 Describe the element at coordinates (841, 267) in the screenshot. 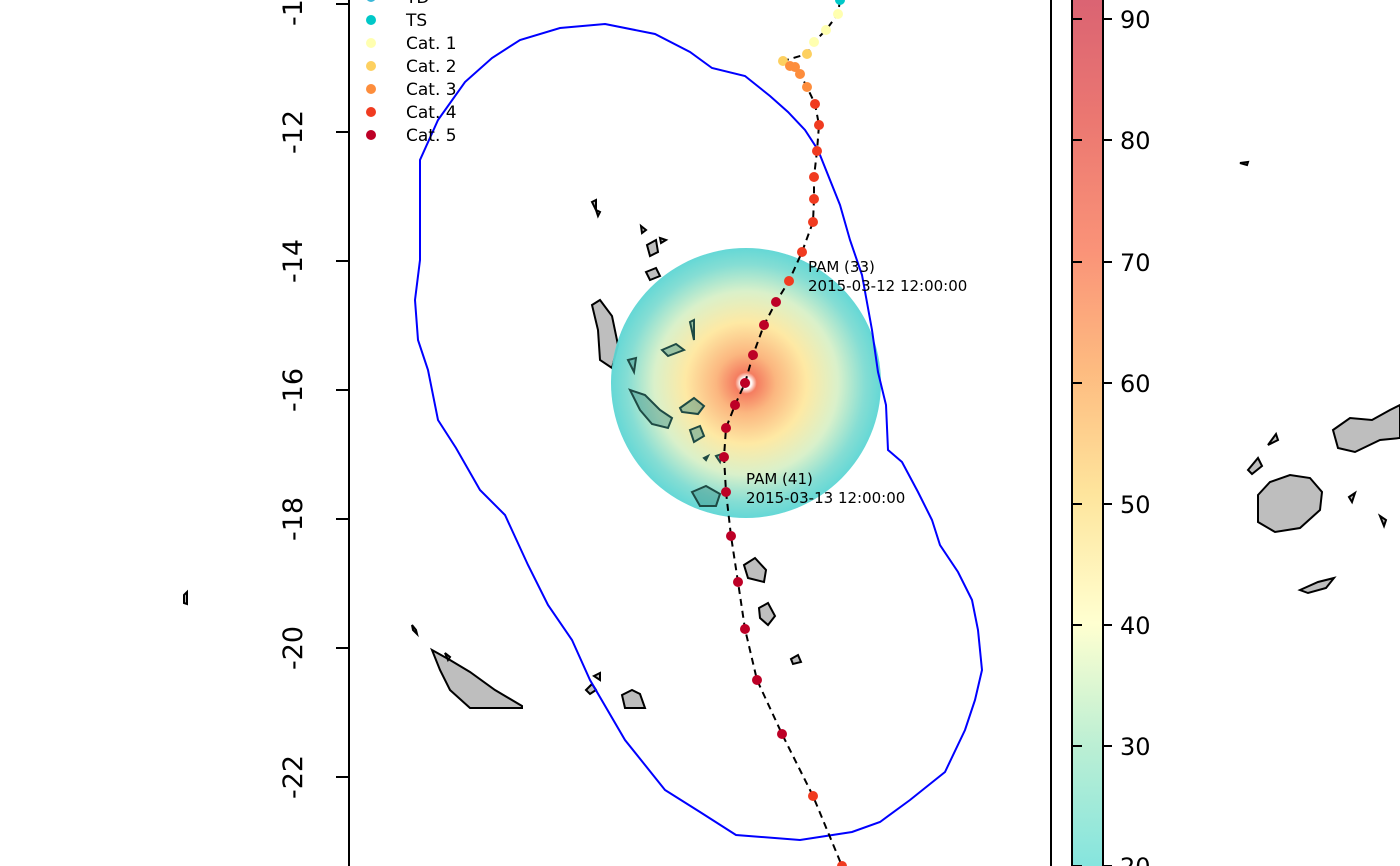

I see `annotation-name: PAM (33)` at that location.